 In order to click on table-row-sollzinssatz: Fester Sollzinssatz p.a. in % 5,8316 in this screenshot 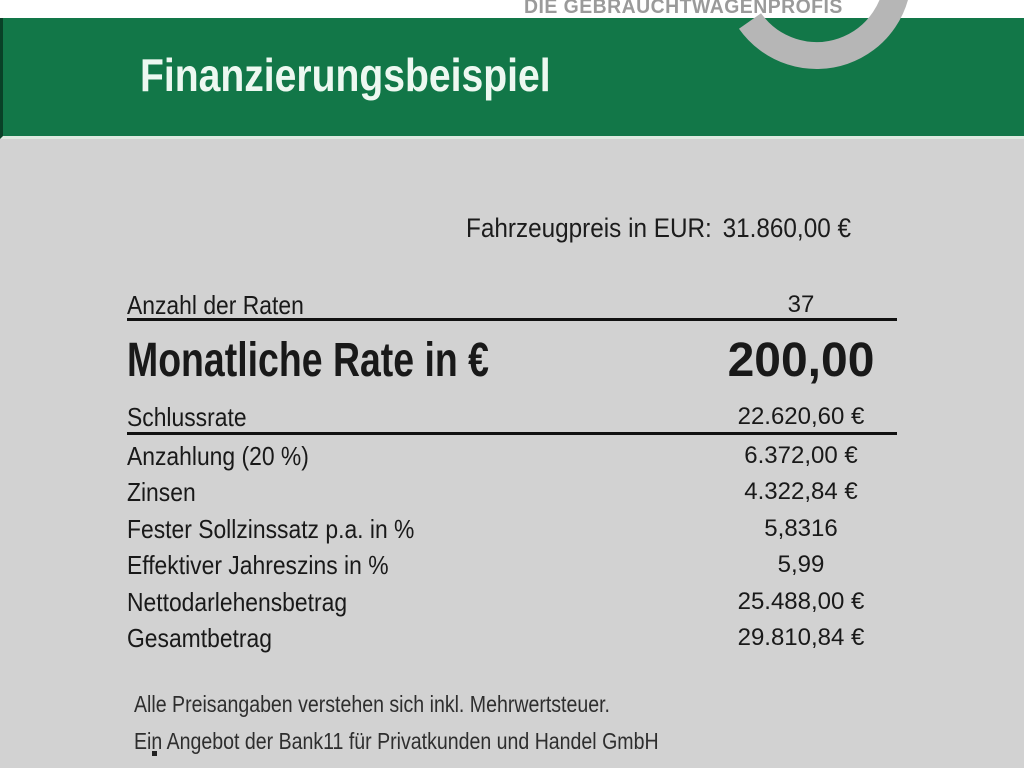, I will do `click(512, 529)`.